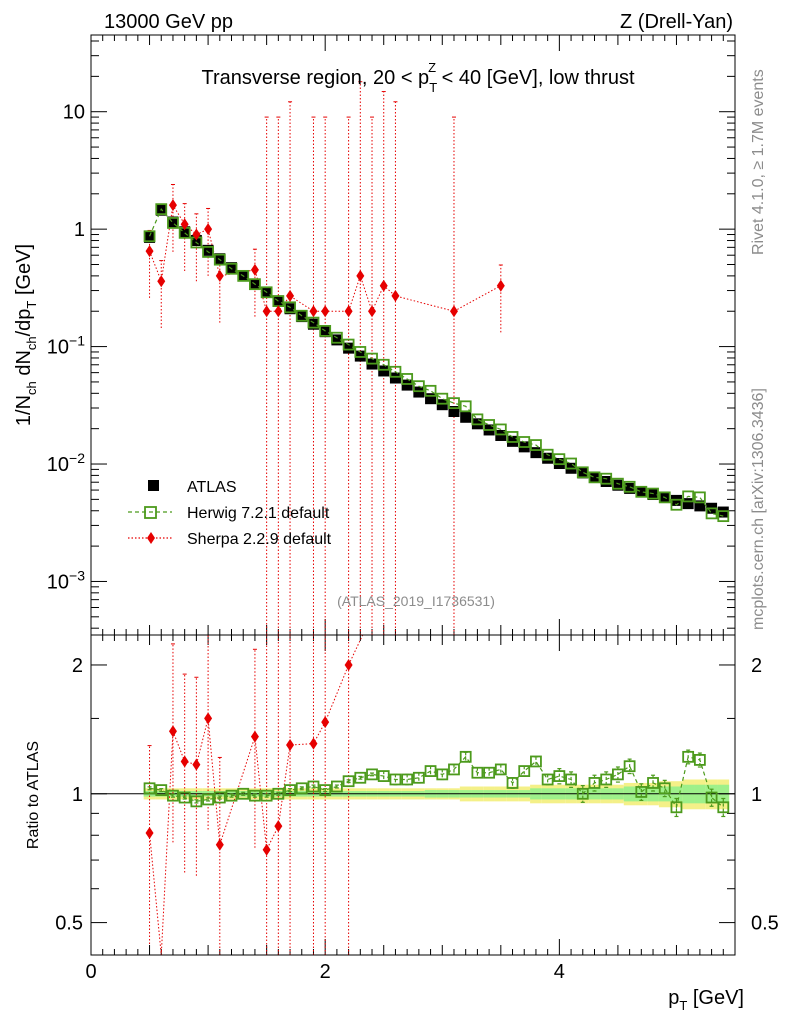 The width and height of the screenshot is (786, 1024). Describe the element at coordinates (168, 22) in the screenshot. I see `header-left: 13000 GeV pp` at that location.